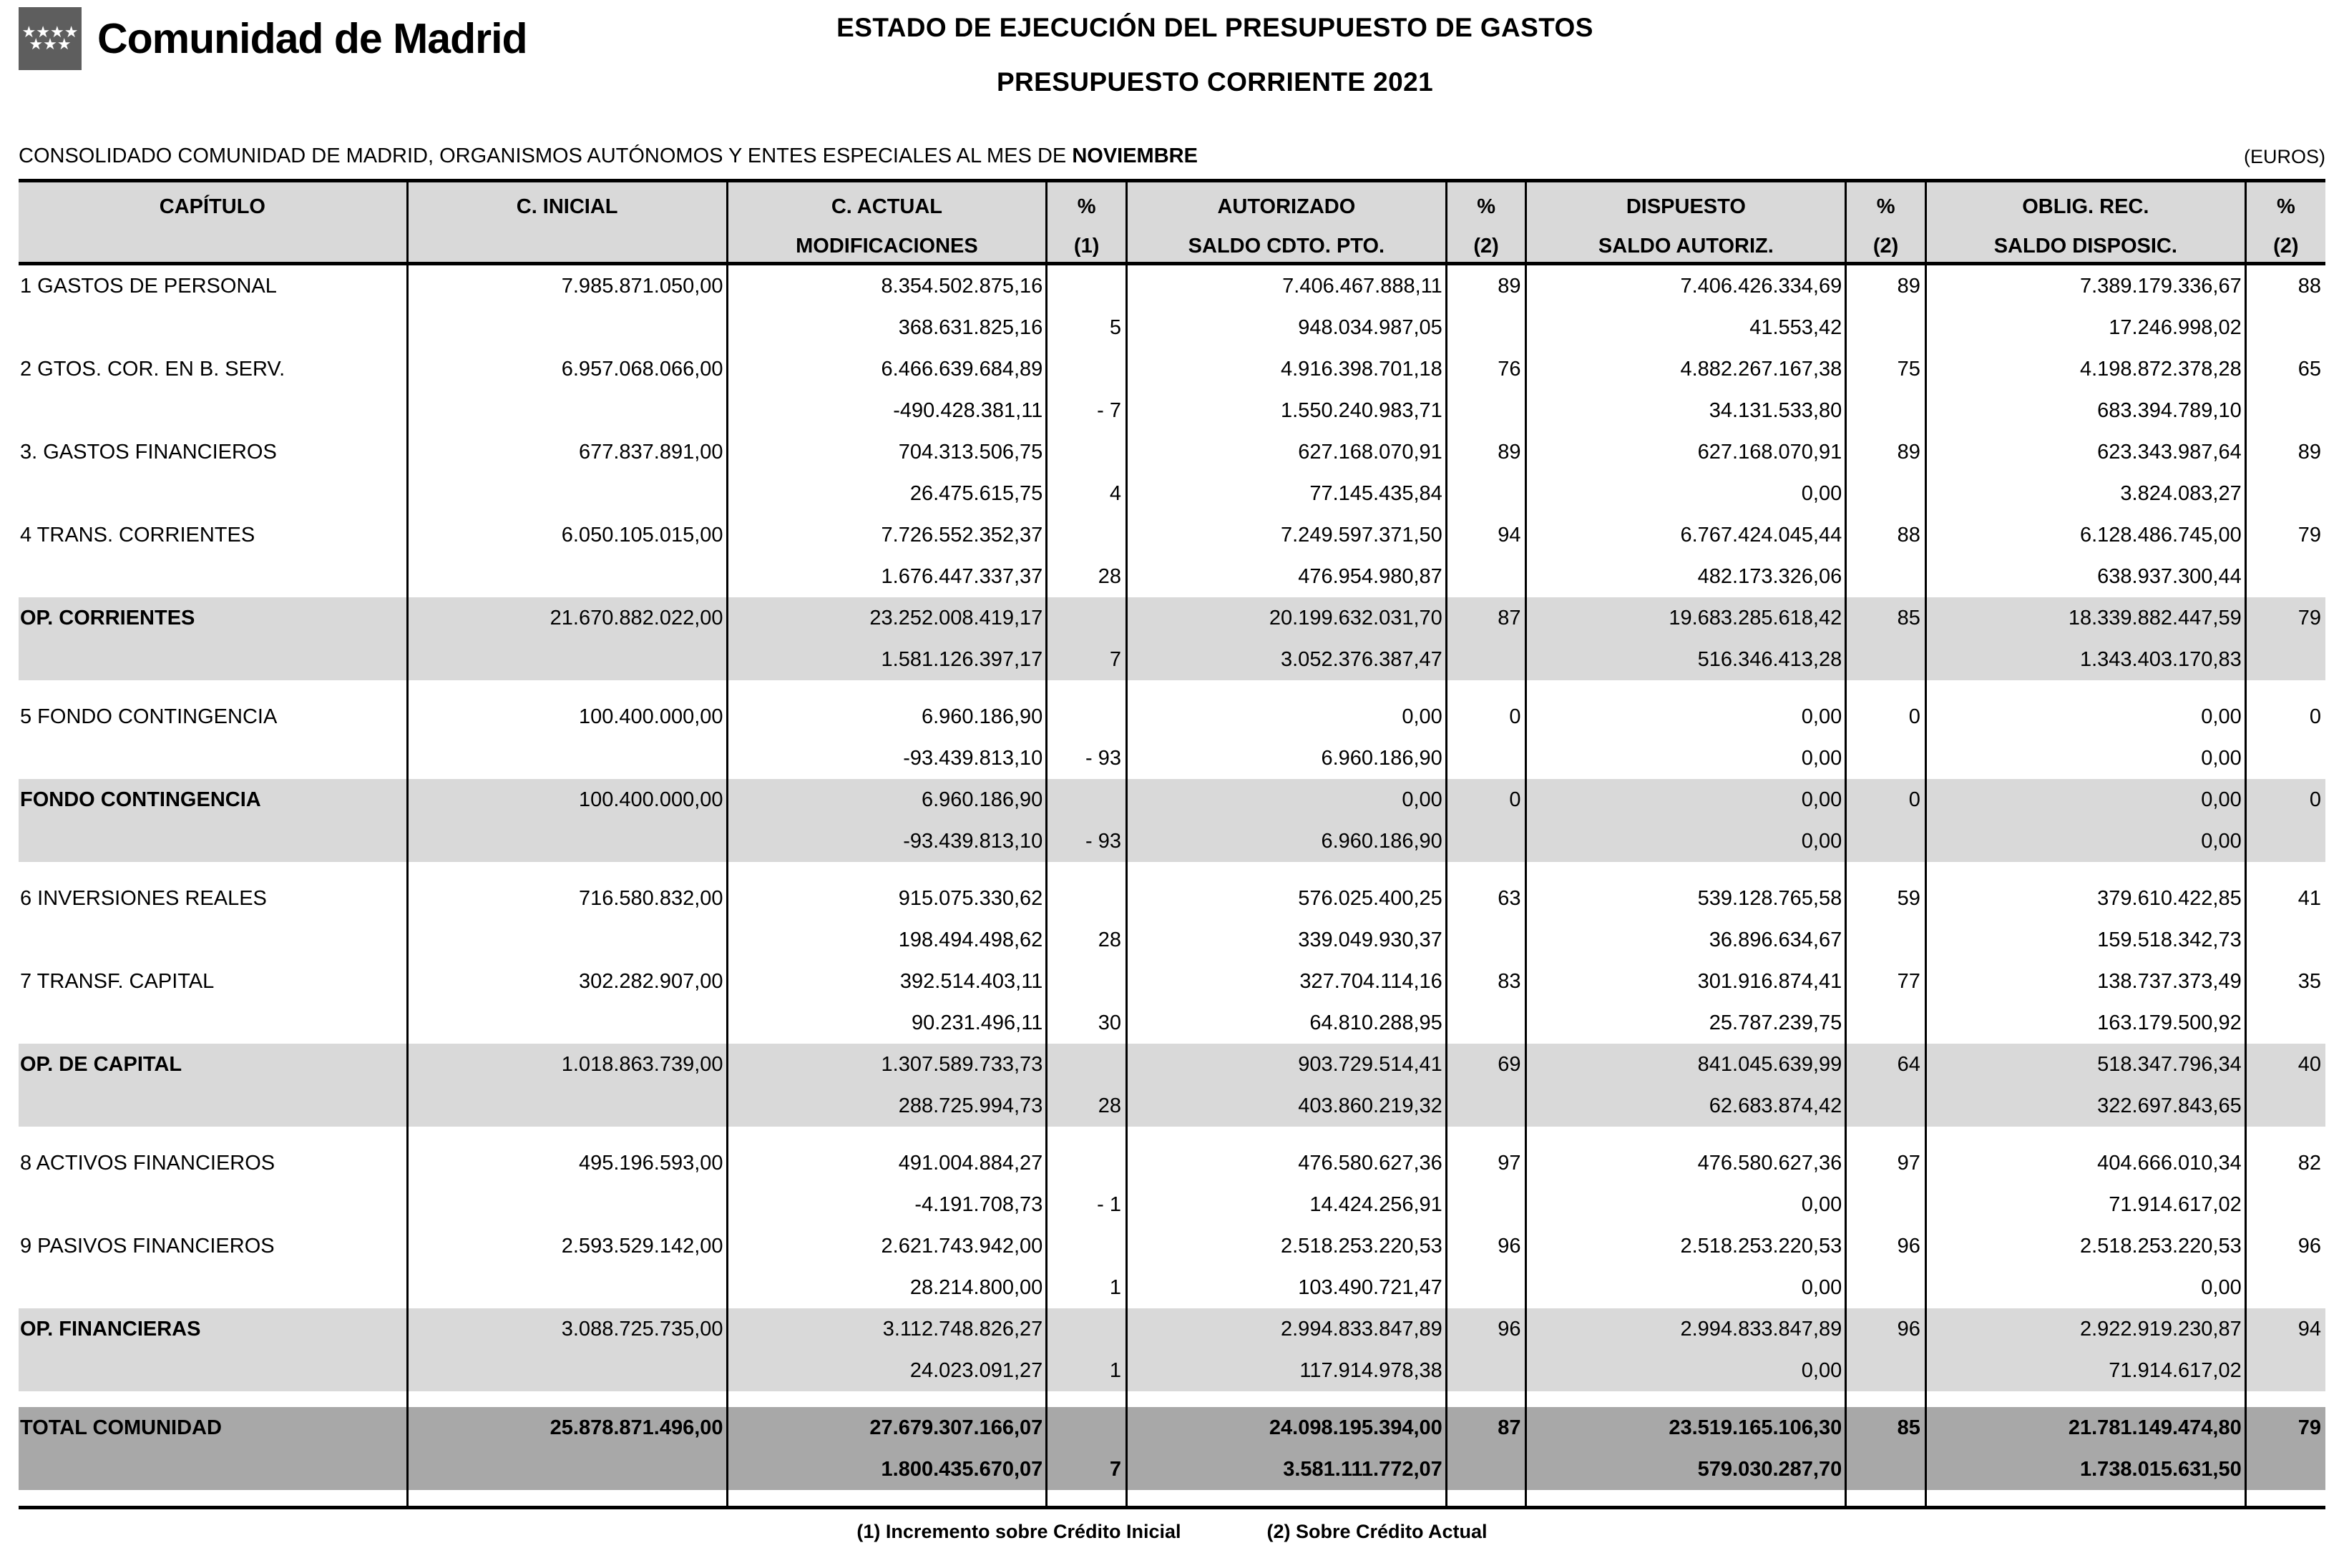 The height and width of the screenshot is (1568, 2344). What do you see at coordinates (1886, 738) in the screenshot?
I see `cell-pct2b_a: 0` at bounding box center [1886, 738].